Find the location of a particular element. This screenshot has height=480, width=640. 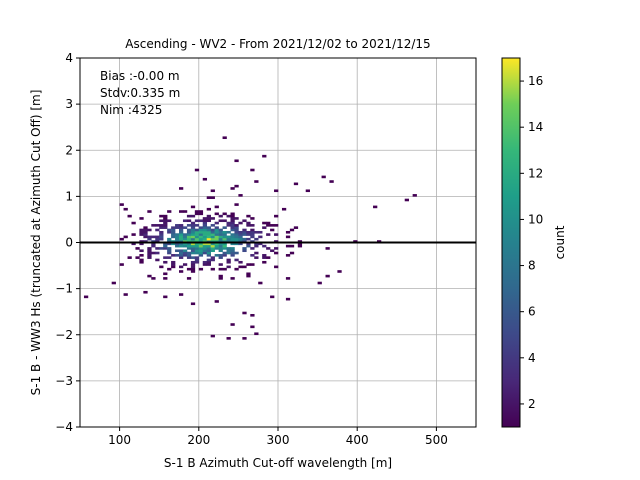

y-tick-label: 0 is located at coordinates (69, 243).